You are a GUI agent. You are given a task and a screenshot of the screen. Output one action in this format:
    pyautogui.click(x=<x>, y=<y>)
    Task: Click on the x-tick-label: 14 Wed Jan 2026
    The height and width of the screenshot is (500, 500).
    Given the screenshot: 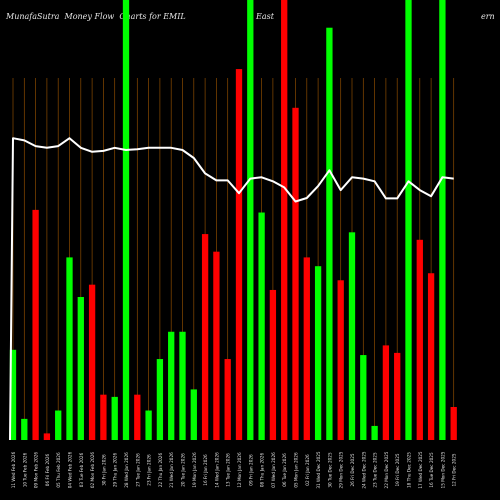 What is the action you would take?
    pyautogui.click(x=216, y=470)
    